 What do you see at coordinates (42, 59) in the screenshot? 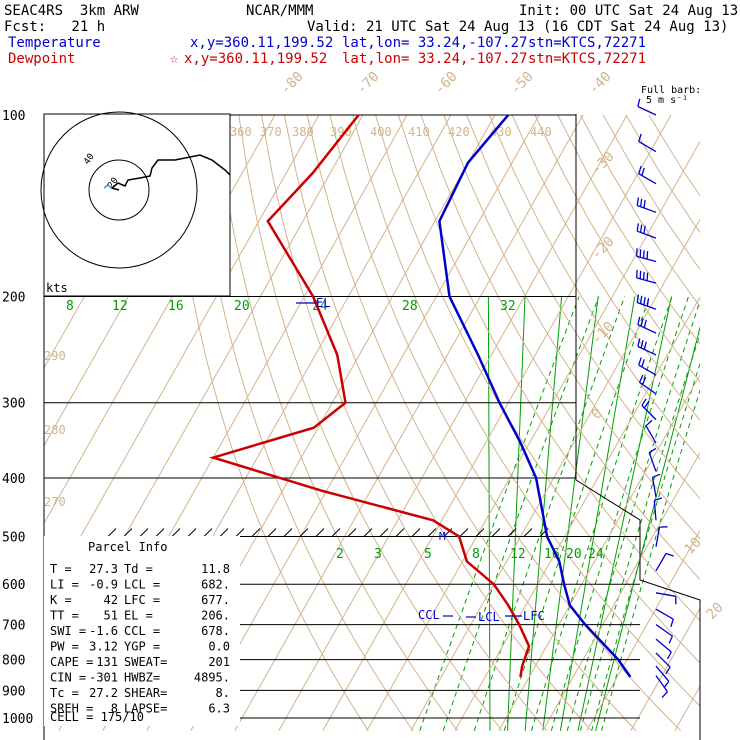
I see `legend-dewpoint-label: Dewpoint` at bounding box center [42, 59].